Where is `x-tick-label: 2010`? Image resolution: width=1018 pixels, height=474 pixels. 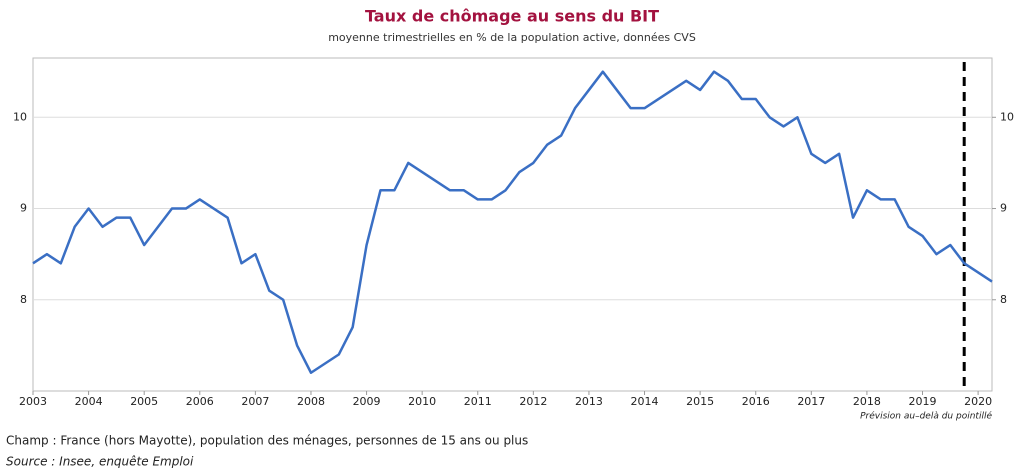
x-tick-label: 2010 is located at coordinates (422, 401).